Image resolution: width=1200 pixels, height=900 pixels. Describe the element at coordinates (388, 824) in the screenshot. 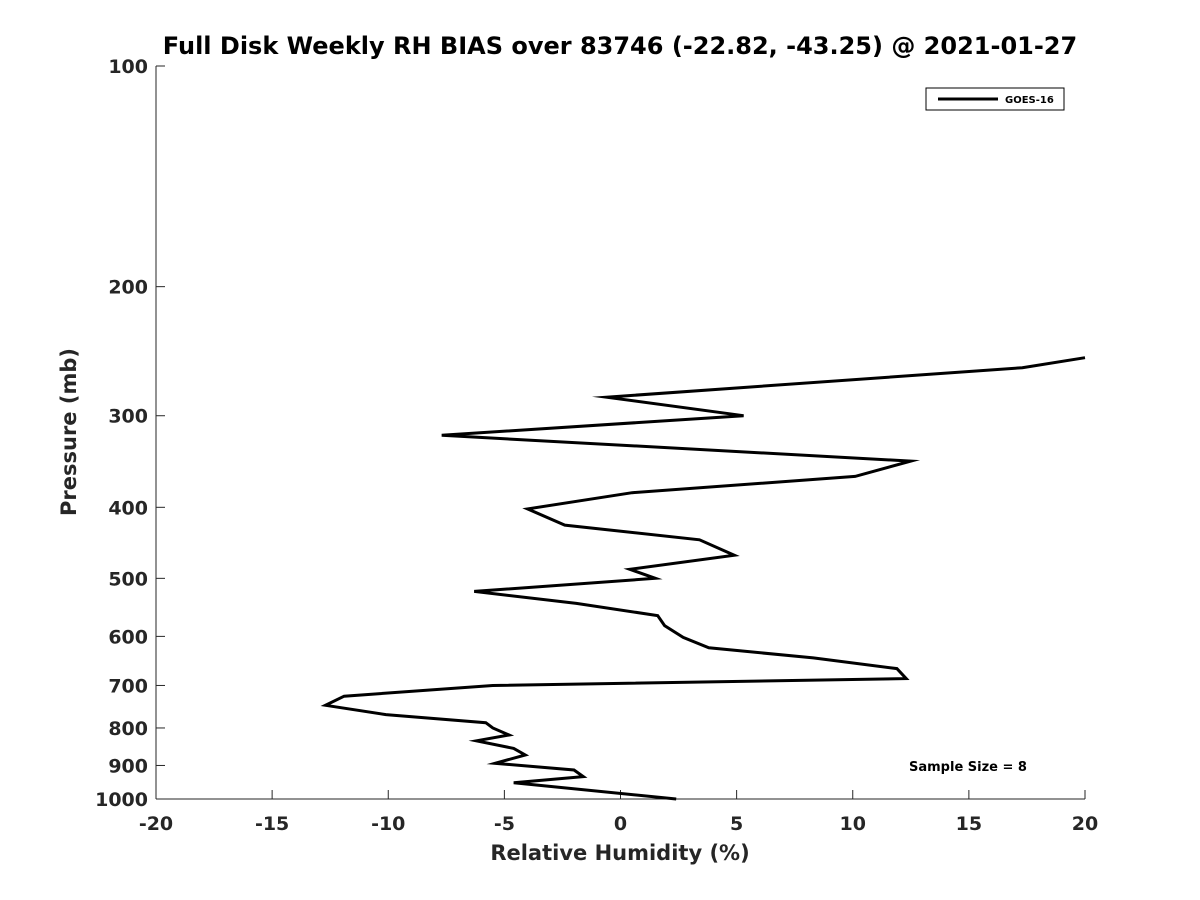

I see `x-tick-label: -10` at that location.